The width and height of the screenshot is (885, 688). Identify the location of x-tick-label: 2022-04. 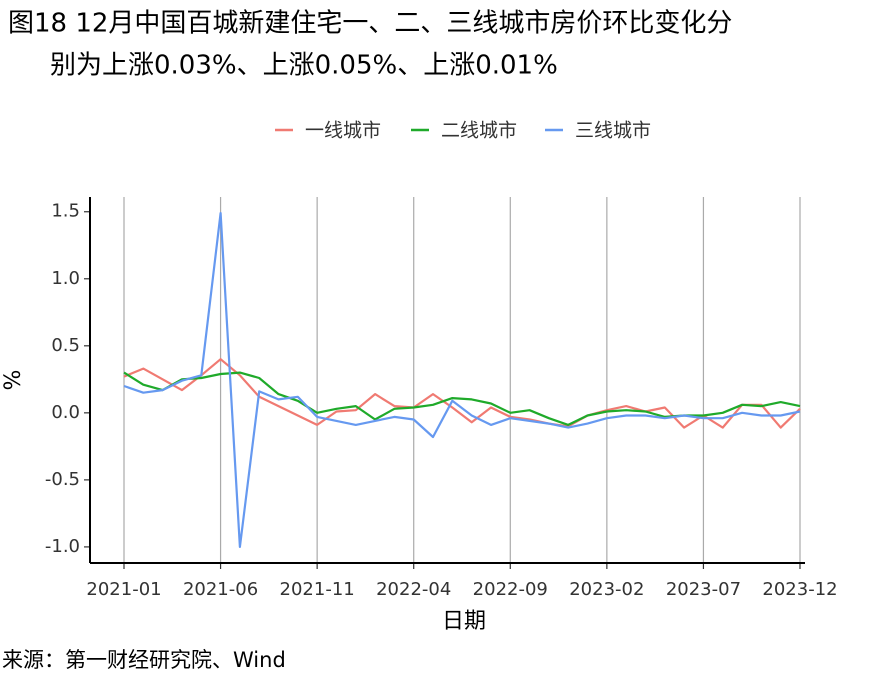
(413, 589).